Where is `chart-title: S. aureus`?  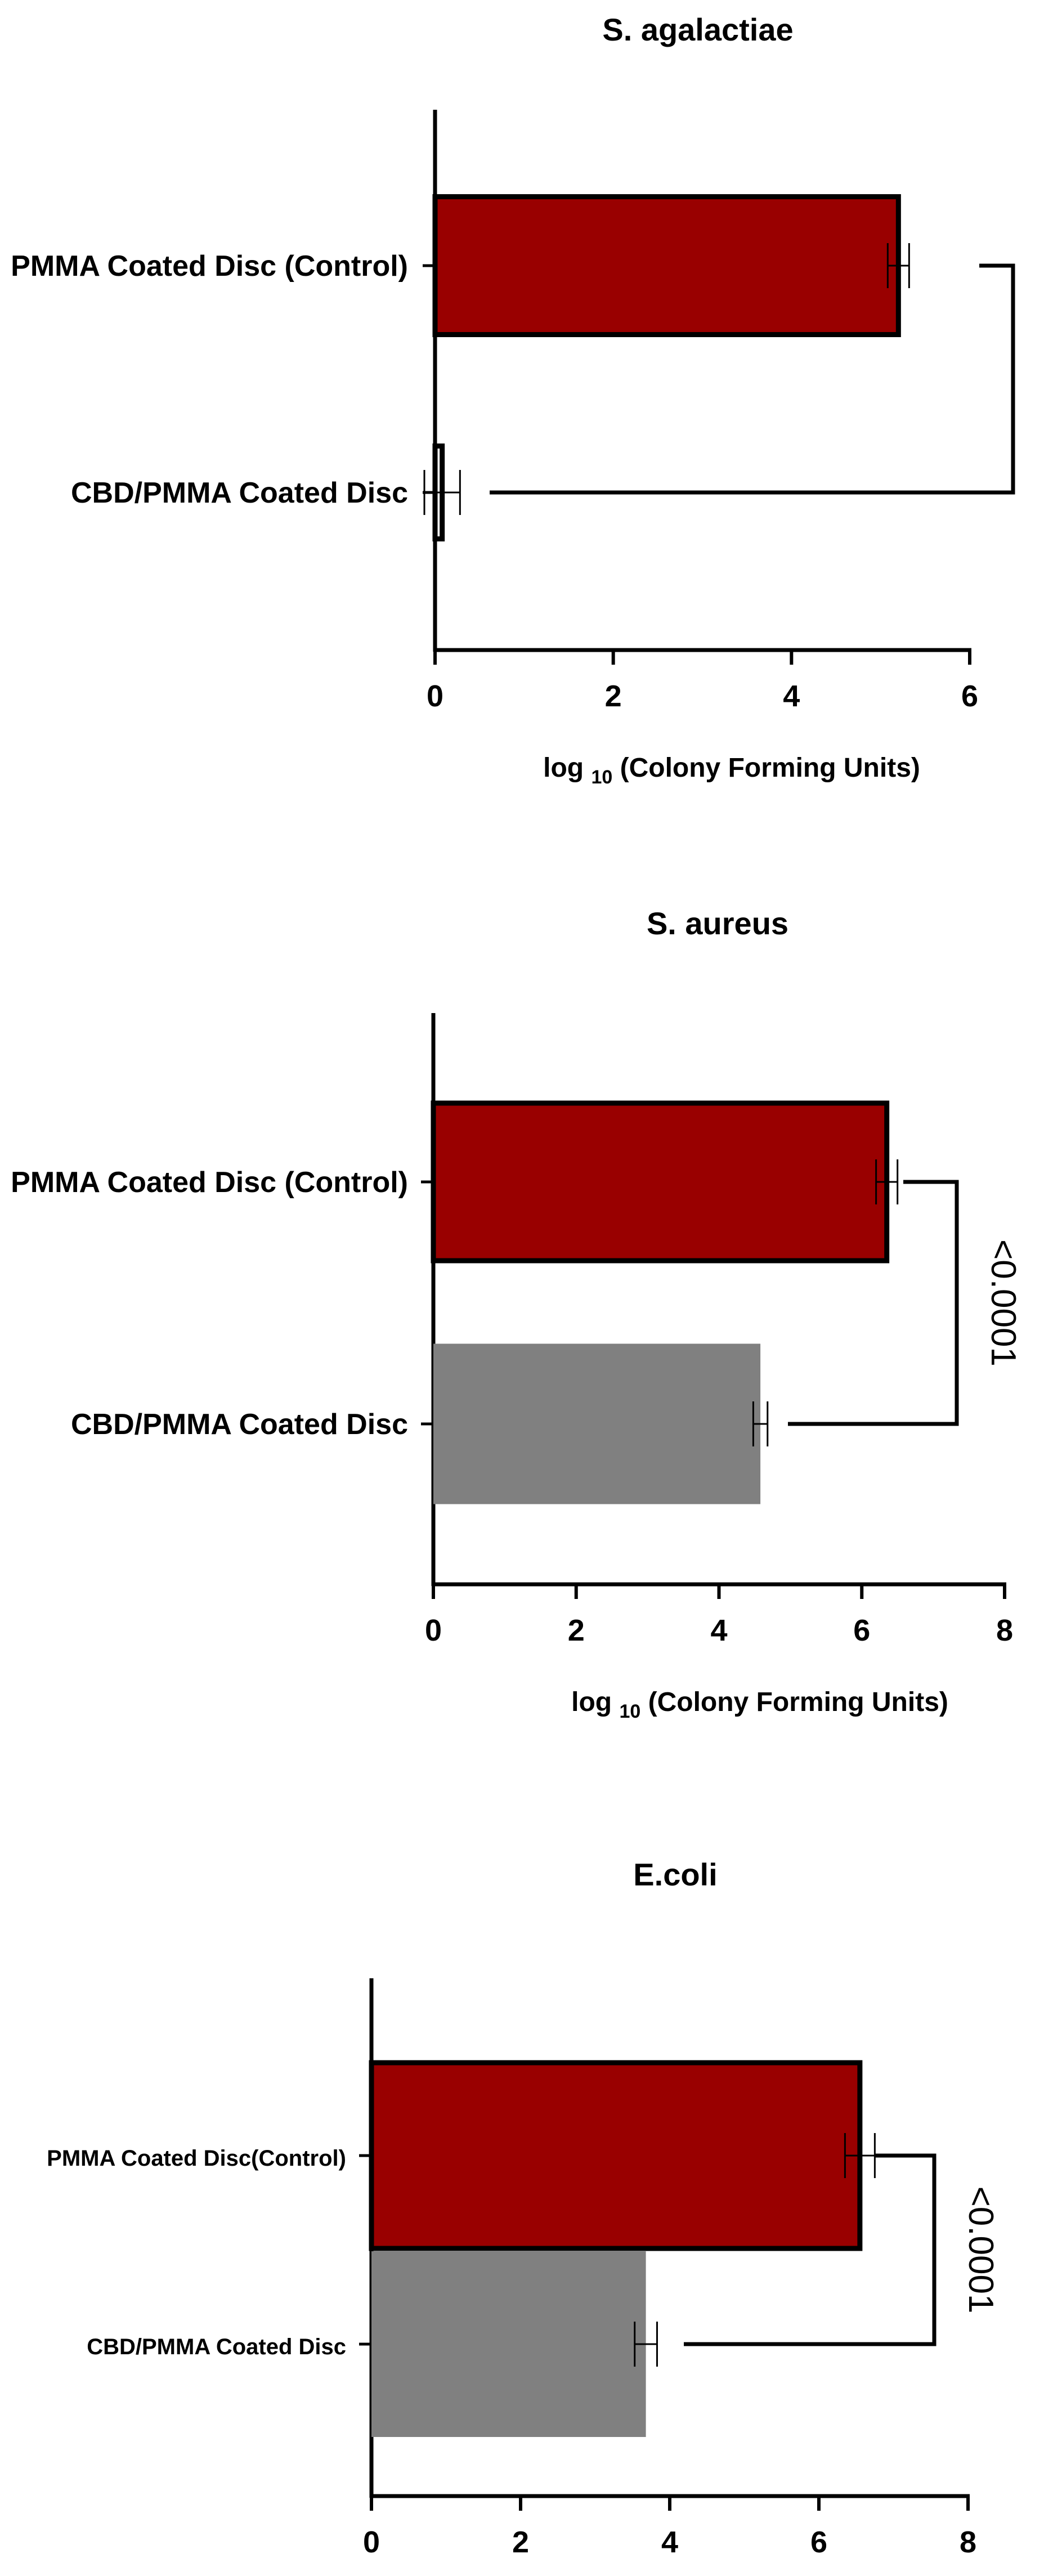
chart-title: S. aureus is located at coordinates (717, 923).